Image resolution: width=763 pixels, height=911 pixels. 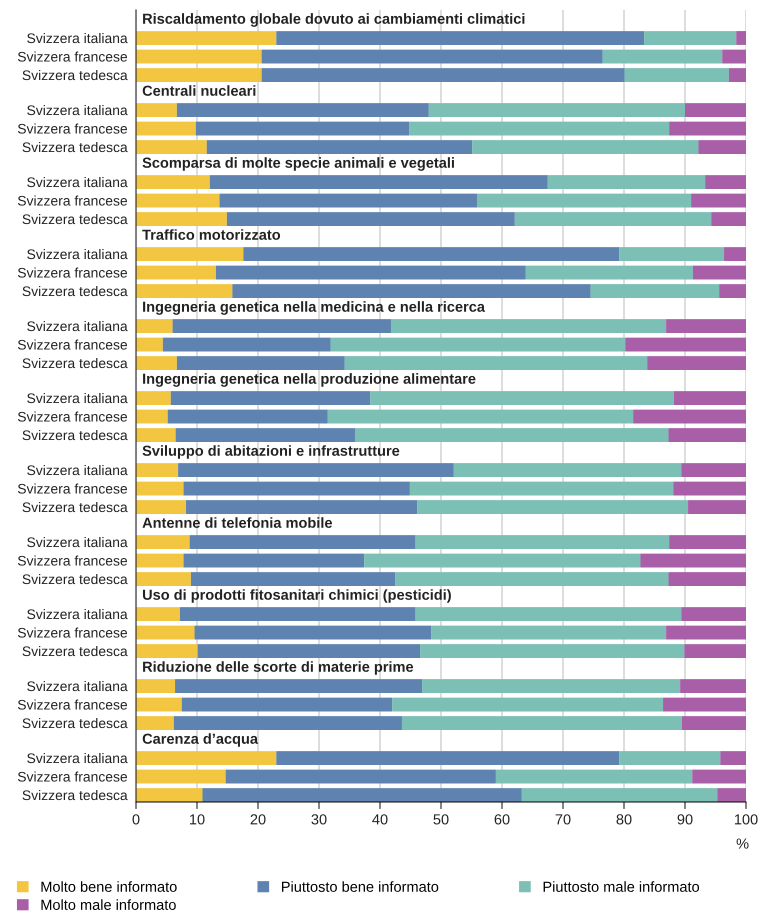 What do you see at coordinates (333, 20) in the screenshot?
I see `chart-title: Riscaldamento globale dovuto ai cambiamenti climatici` at bounding box center [333, 20].